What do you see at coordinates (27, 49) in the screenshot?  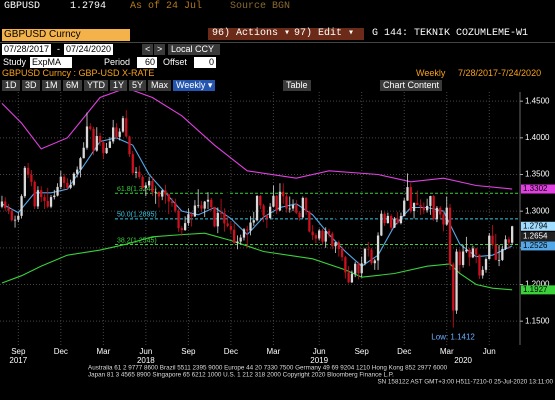 I see `start-date: 07/28/2017` at bounding box center [27, 49].